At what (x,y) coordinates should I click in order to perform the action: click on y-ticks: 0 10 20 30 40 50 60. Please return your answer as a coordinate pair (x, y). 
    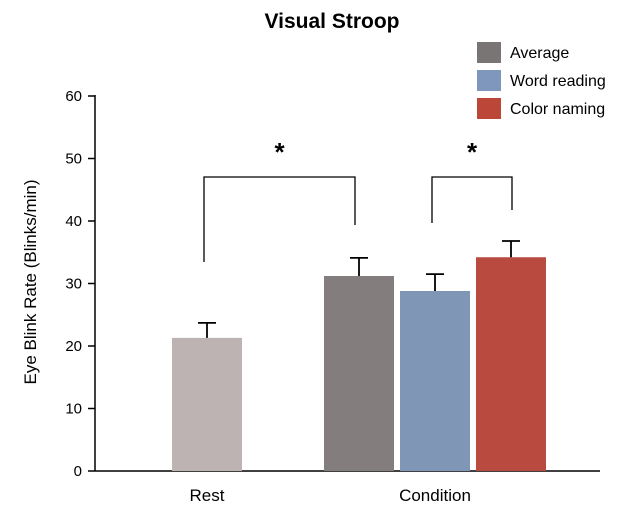
    Looking at the image, I should click on (80, 284).